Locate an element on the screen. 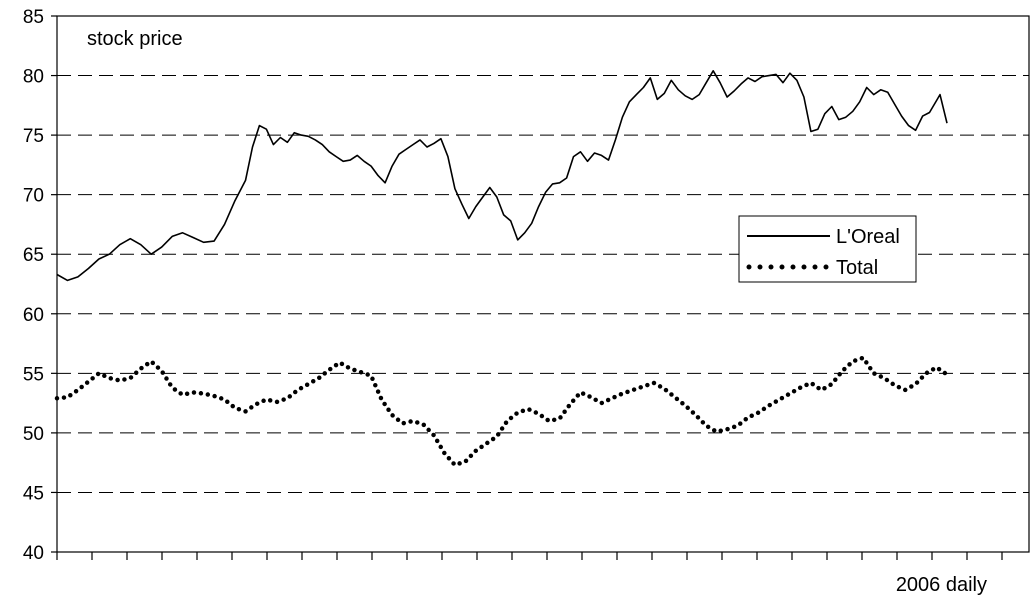 This screenshot has height=602, width=1035. y-tick-label-70: 70 is located at coordinates (33, 196).